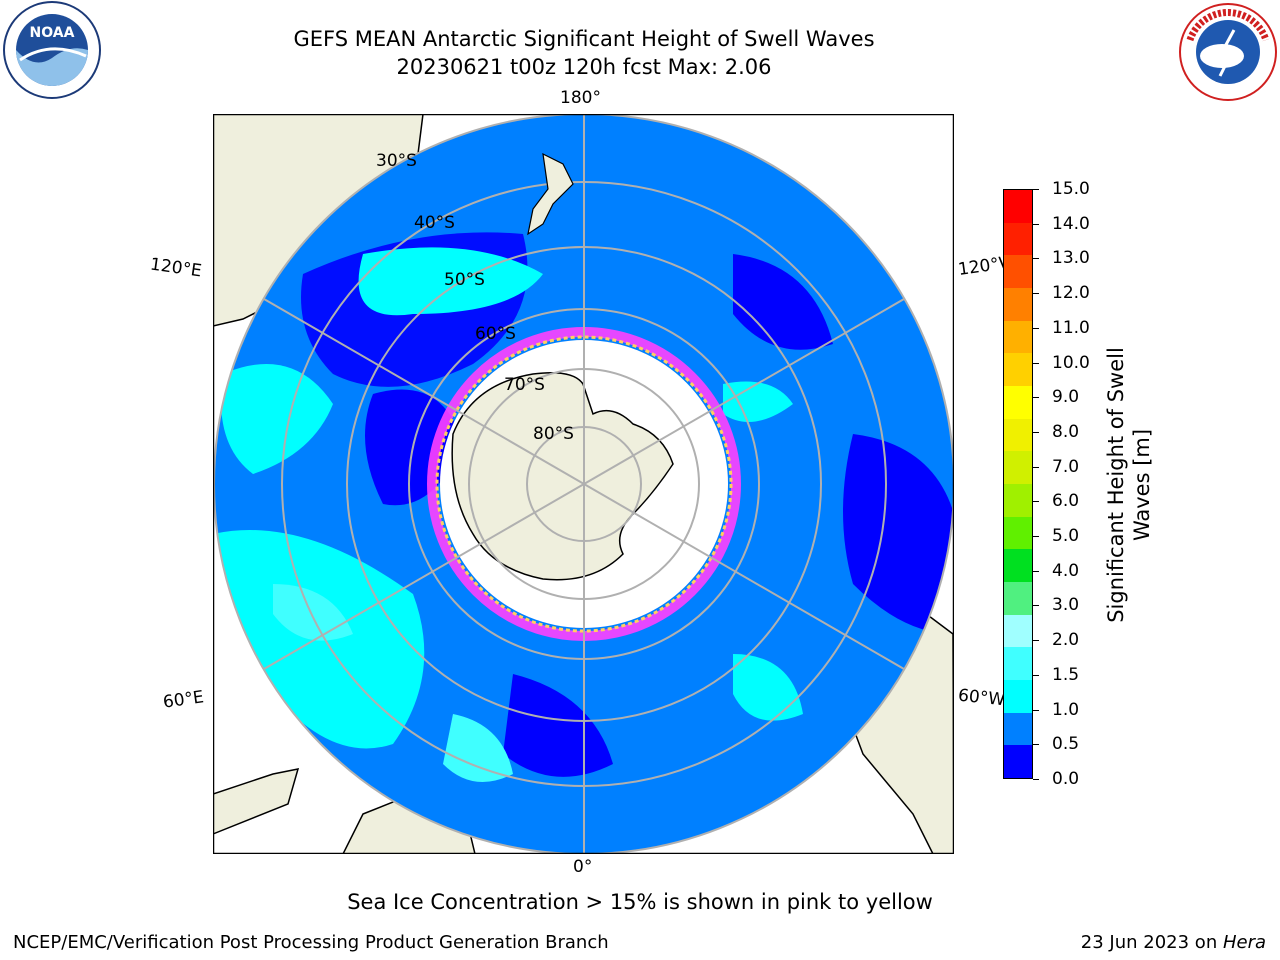 Image resolution: width=1280 pixels, height=960 pixels. What do you see at coordinates (1244, 942) in the screenshot?
I see `footer-host: Hera` at bounding box center [1244, 942].